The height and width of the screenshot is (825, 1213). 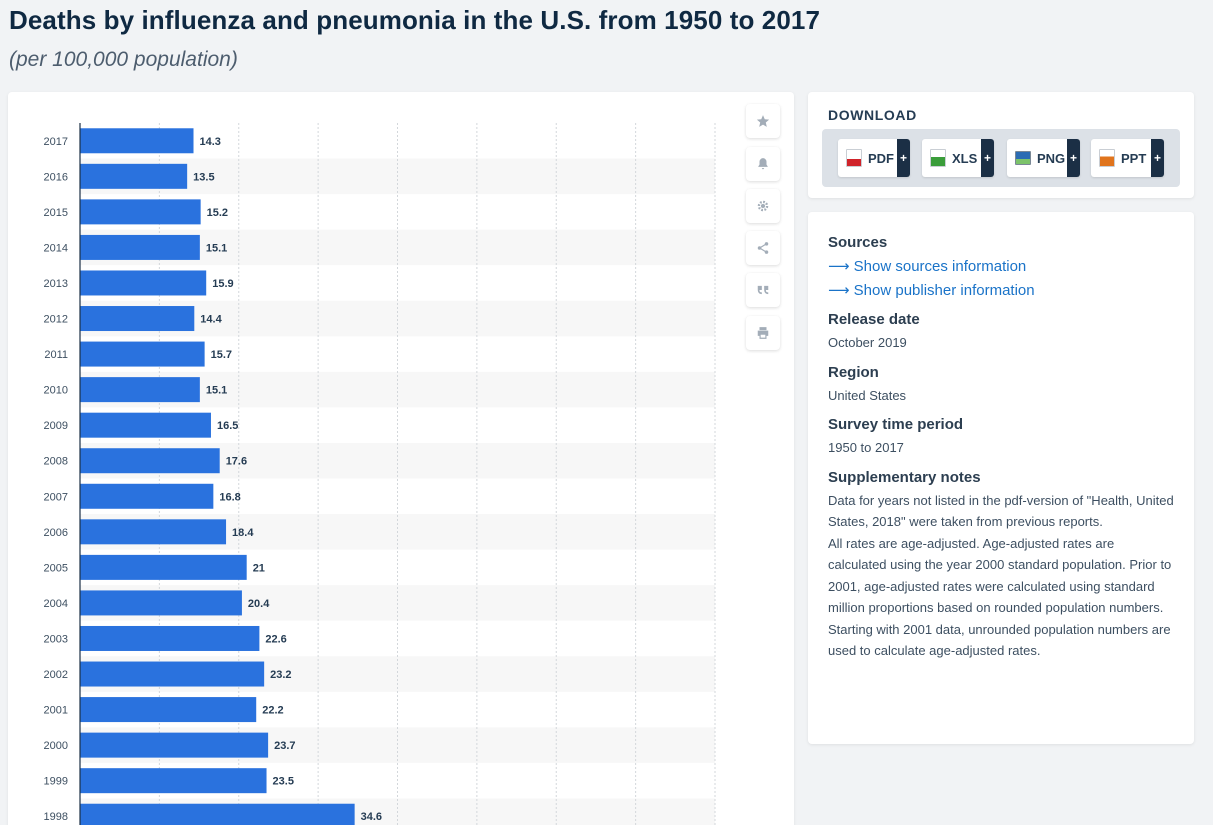 I want to click on download-title: DOWNLOAD, so click(x=872, y=115).